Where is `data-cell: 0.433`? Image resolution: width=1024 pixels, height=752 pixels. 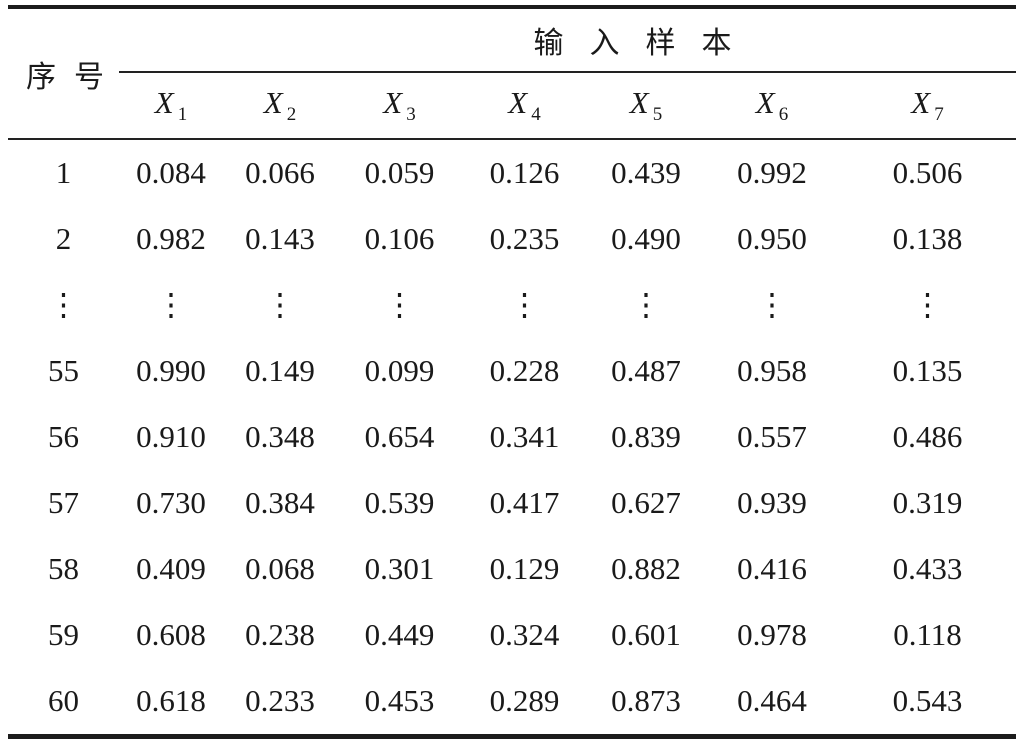
data-cell: 0.433 is located at coordinates (927, 568).